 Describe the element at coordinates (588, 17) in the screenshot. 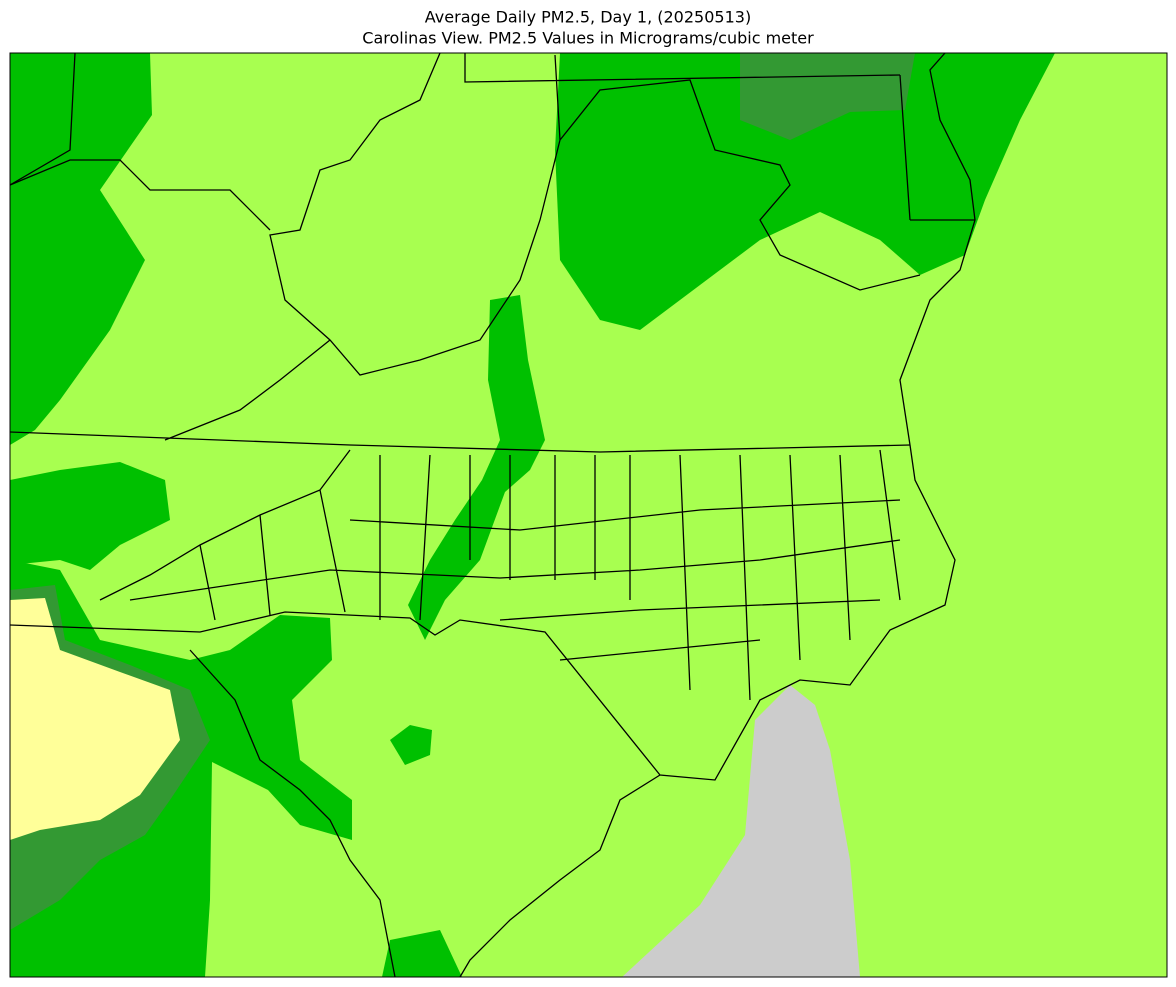

I see `map-title: Average Daily PM2.5, Day 1, (20250513)` at that location.